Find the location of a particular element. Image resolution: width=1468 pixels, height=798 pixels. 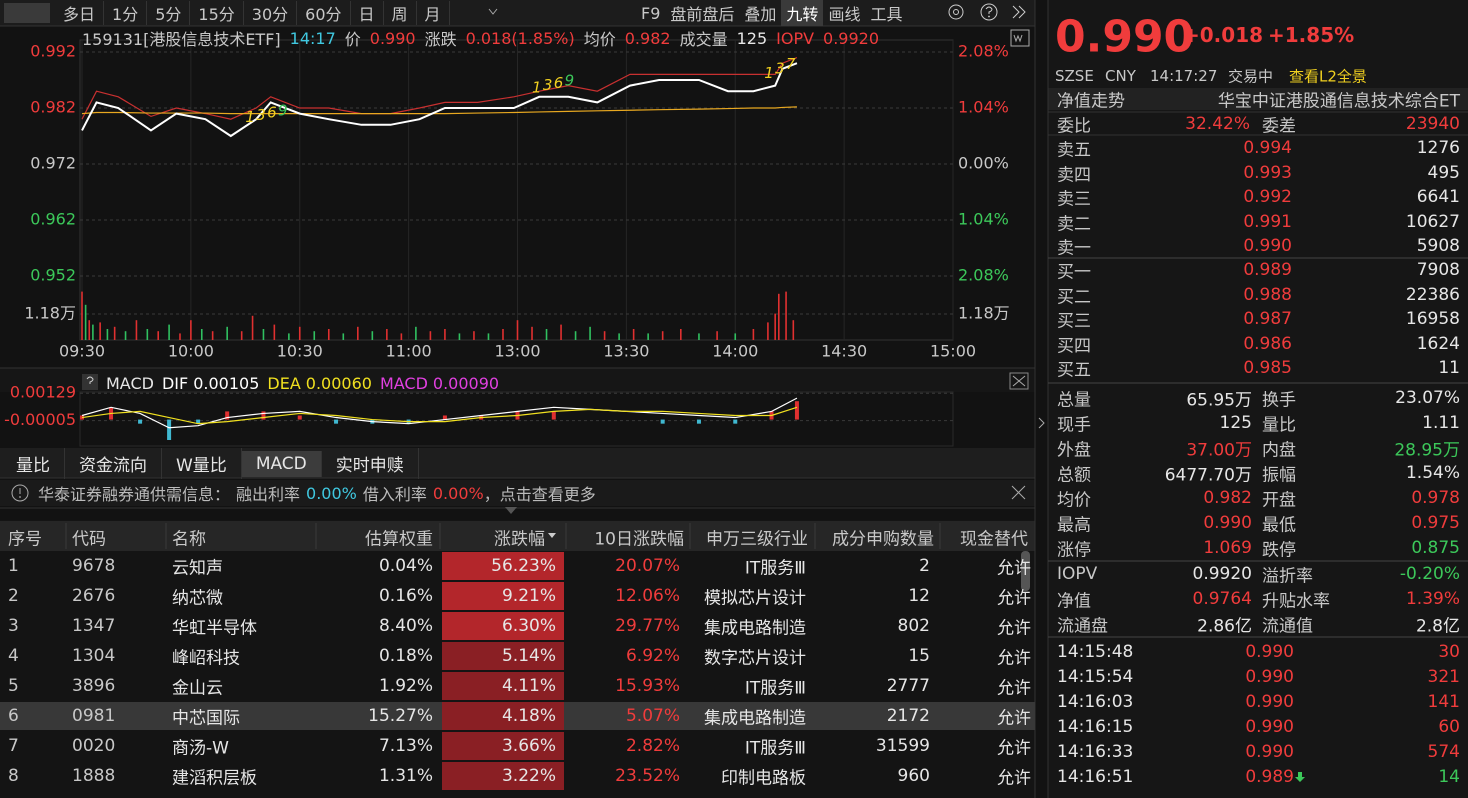

stat-value: 37.00万 is located at coordinates (1219, 450).